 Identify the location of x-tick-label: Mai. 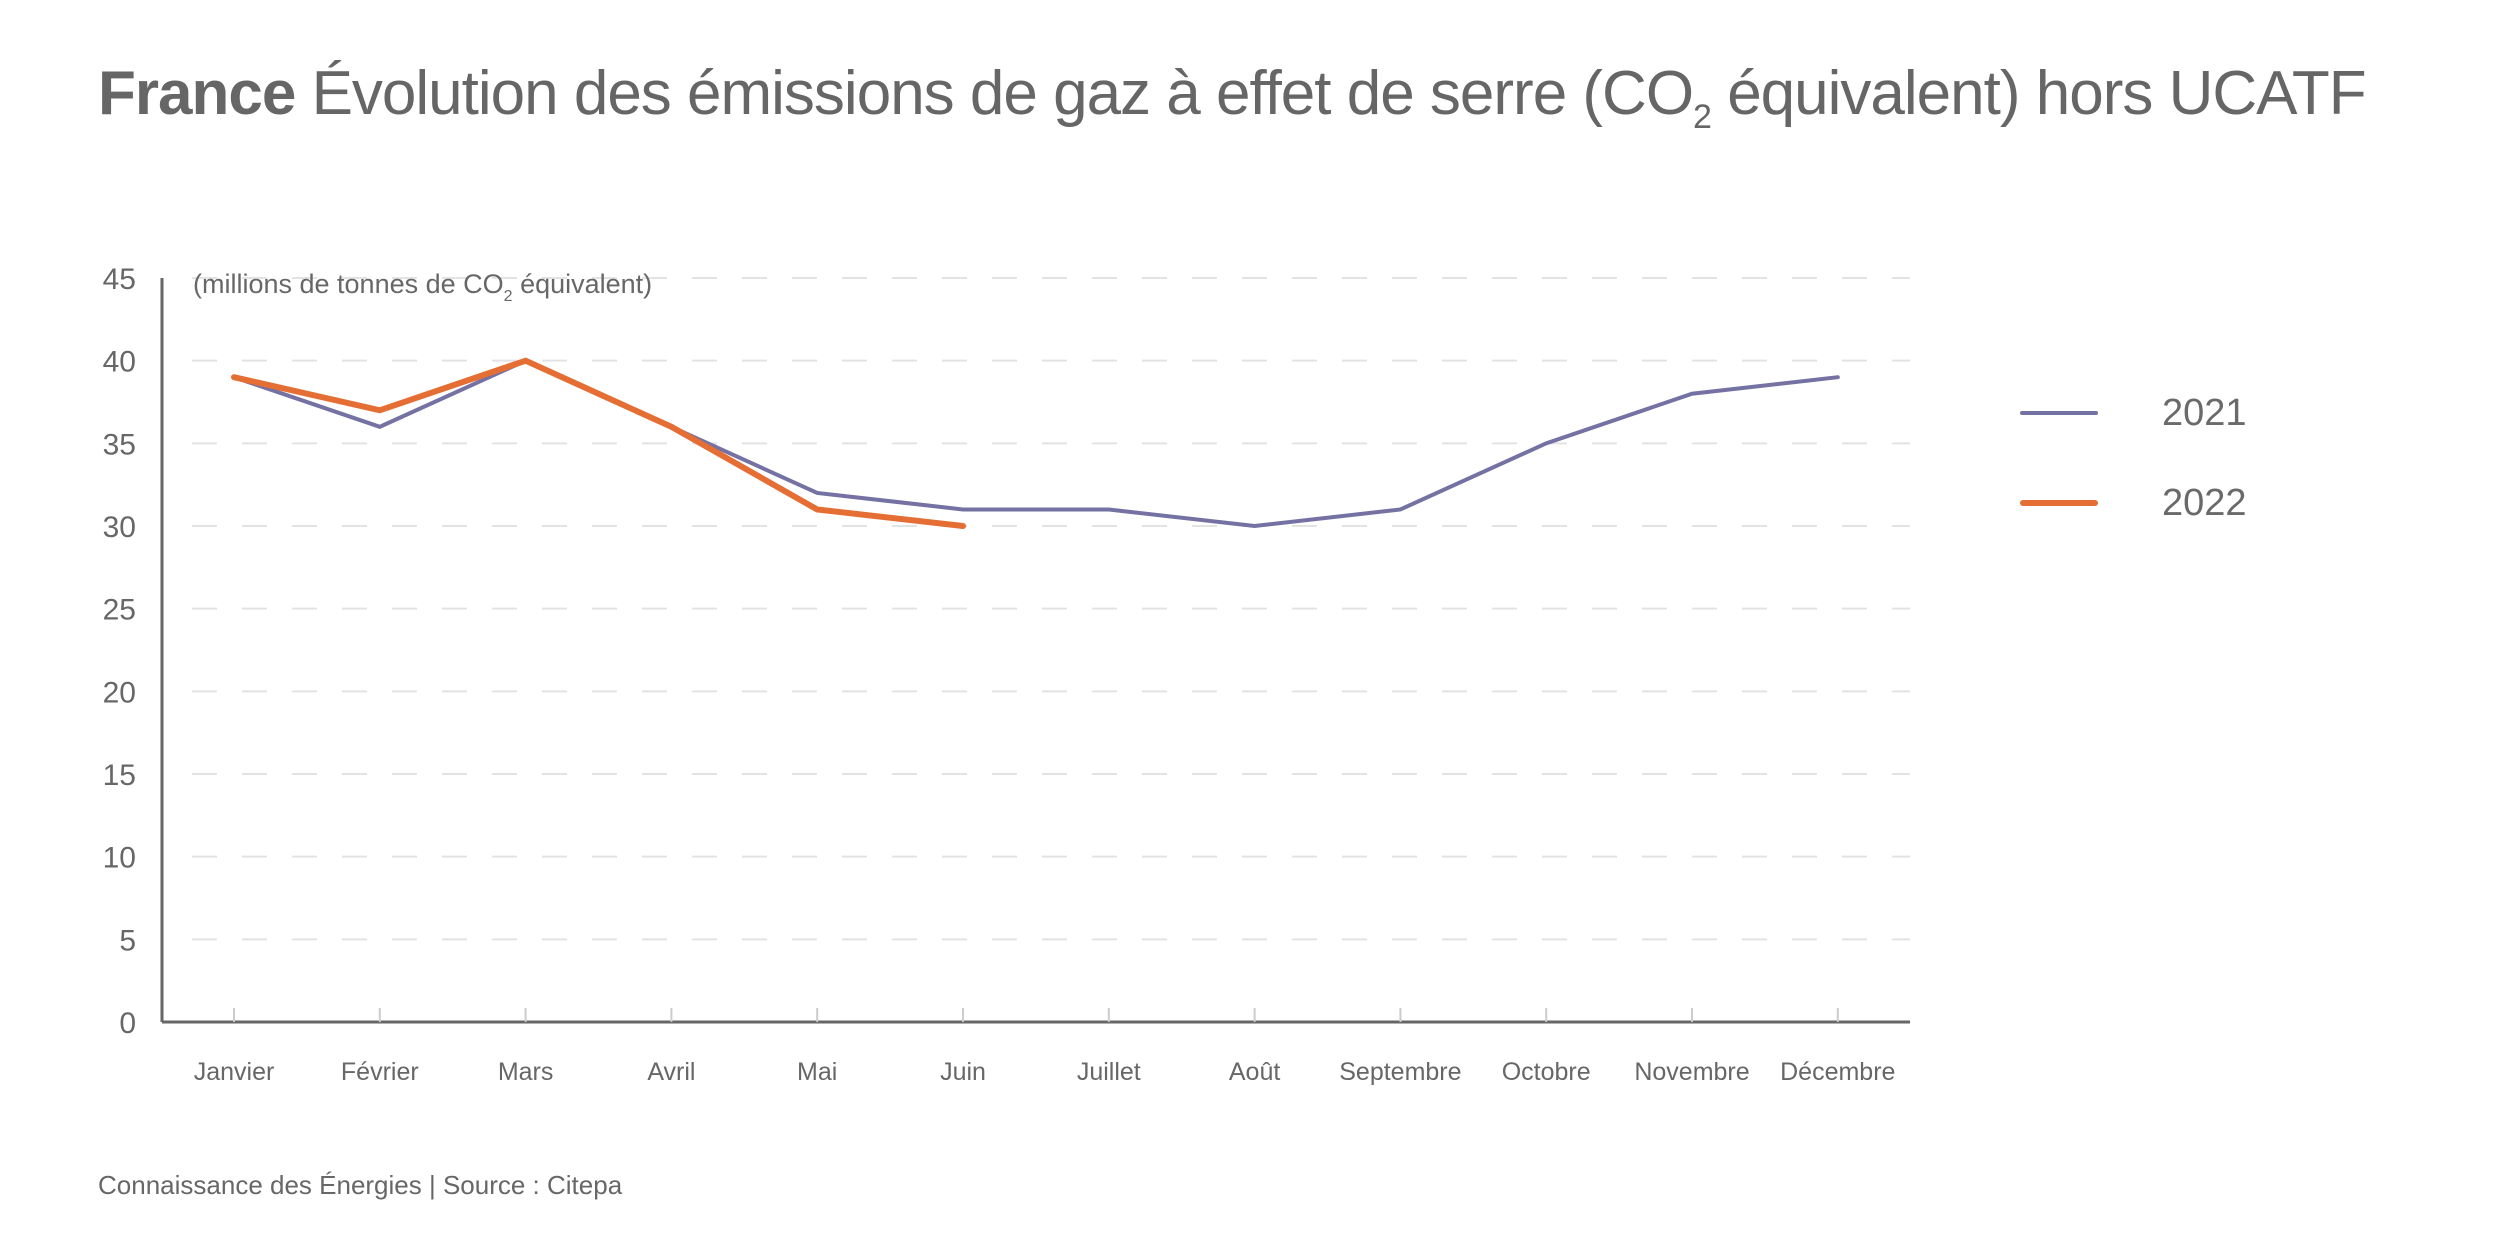
(817, 1072).